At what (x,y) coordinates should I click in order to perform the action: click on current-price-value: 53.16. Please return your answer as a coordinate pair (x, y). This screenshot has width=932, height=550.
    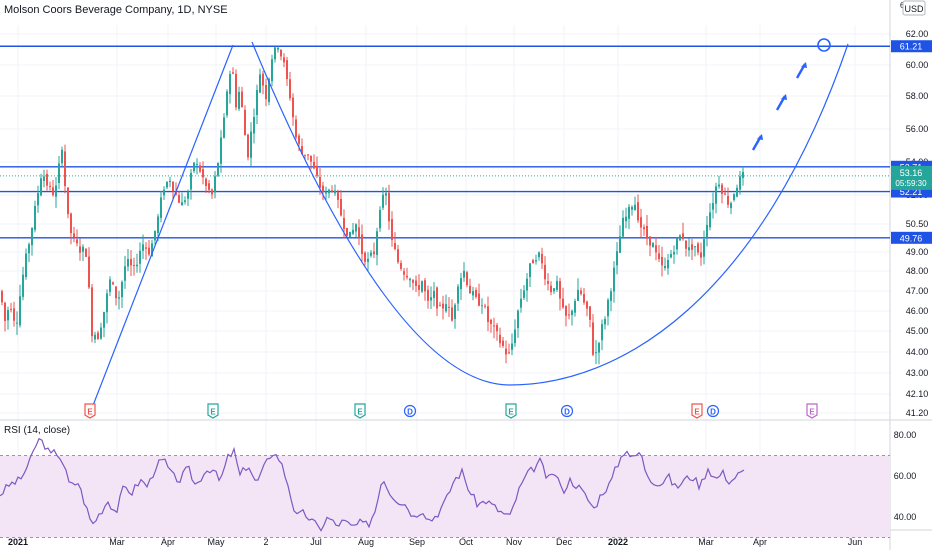
    Looking at the image, I should click on (911, 173).